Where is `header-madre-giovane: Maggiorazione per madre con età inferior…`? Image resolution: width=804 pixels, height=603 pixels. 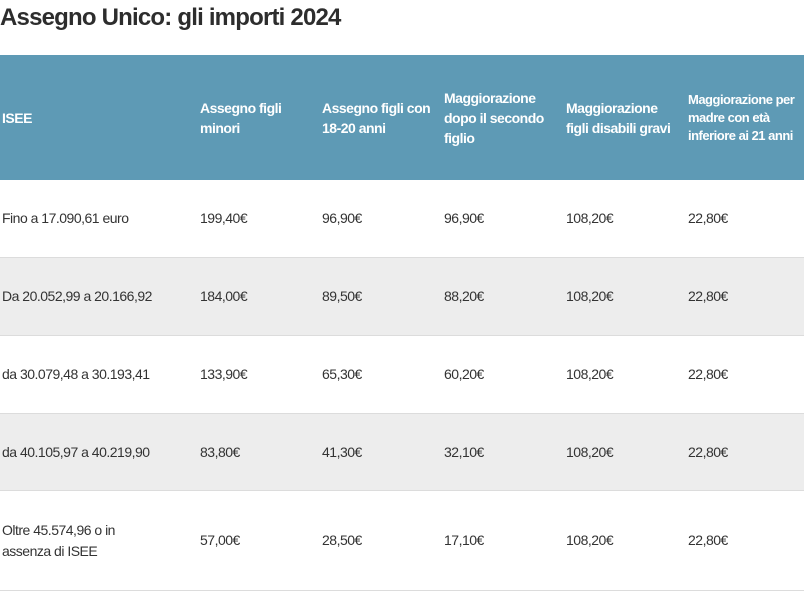 header-madre-giovane: Maggiorazione per madre con età inferior… is located at coordinates (741, 117).